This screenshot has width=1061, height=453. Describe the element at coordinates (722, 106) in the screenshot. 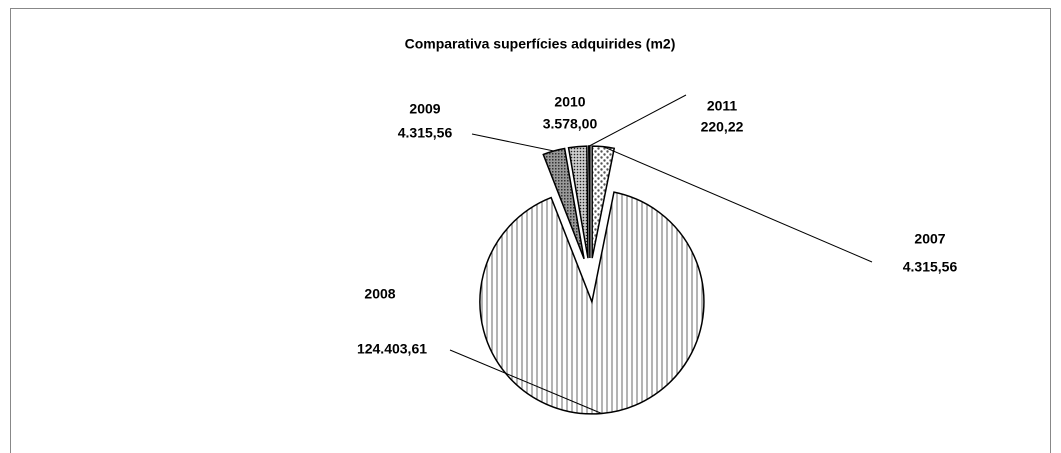

I see `slice-category: 2011` at that location.